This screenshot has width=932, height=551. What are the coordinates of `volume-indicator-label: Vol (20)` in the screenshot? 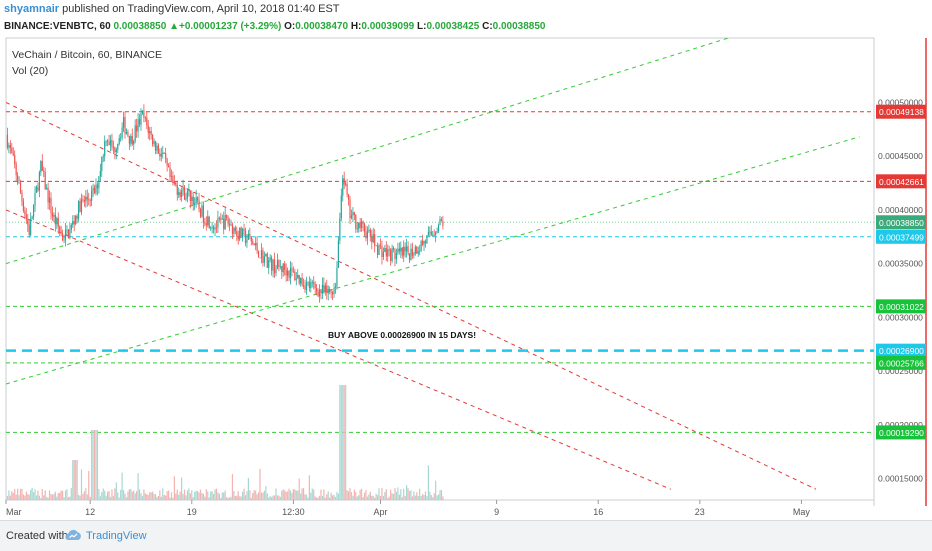 It's located at (30, 71).